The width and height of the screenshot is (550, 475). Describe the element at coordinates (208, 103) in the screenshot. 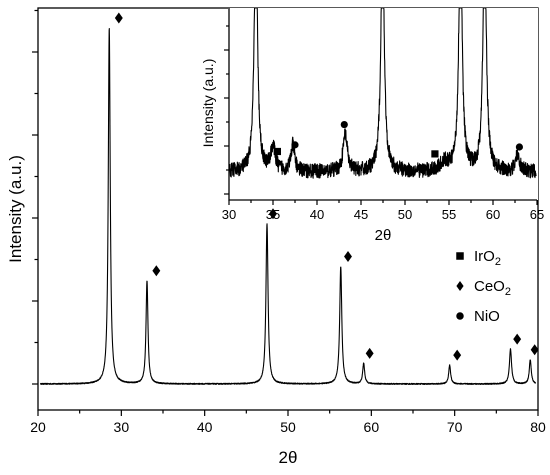

I see `inset-y-axis-label: Intensity (a.u.)` at that location.